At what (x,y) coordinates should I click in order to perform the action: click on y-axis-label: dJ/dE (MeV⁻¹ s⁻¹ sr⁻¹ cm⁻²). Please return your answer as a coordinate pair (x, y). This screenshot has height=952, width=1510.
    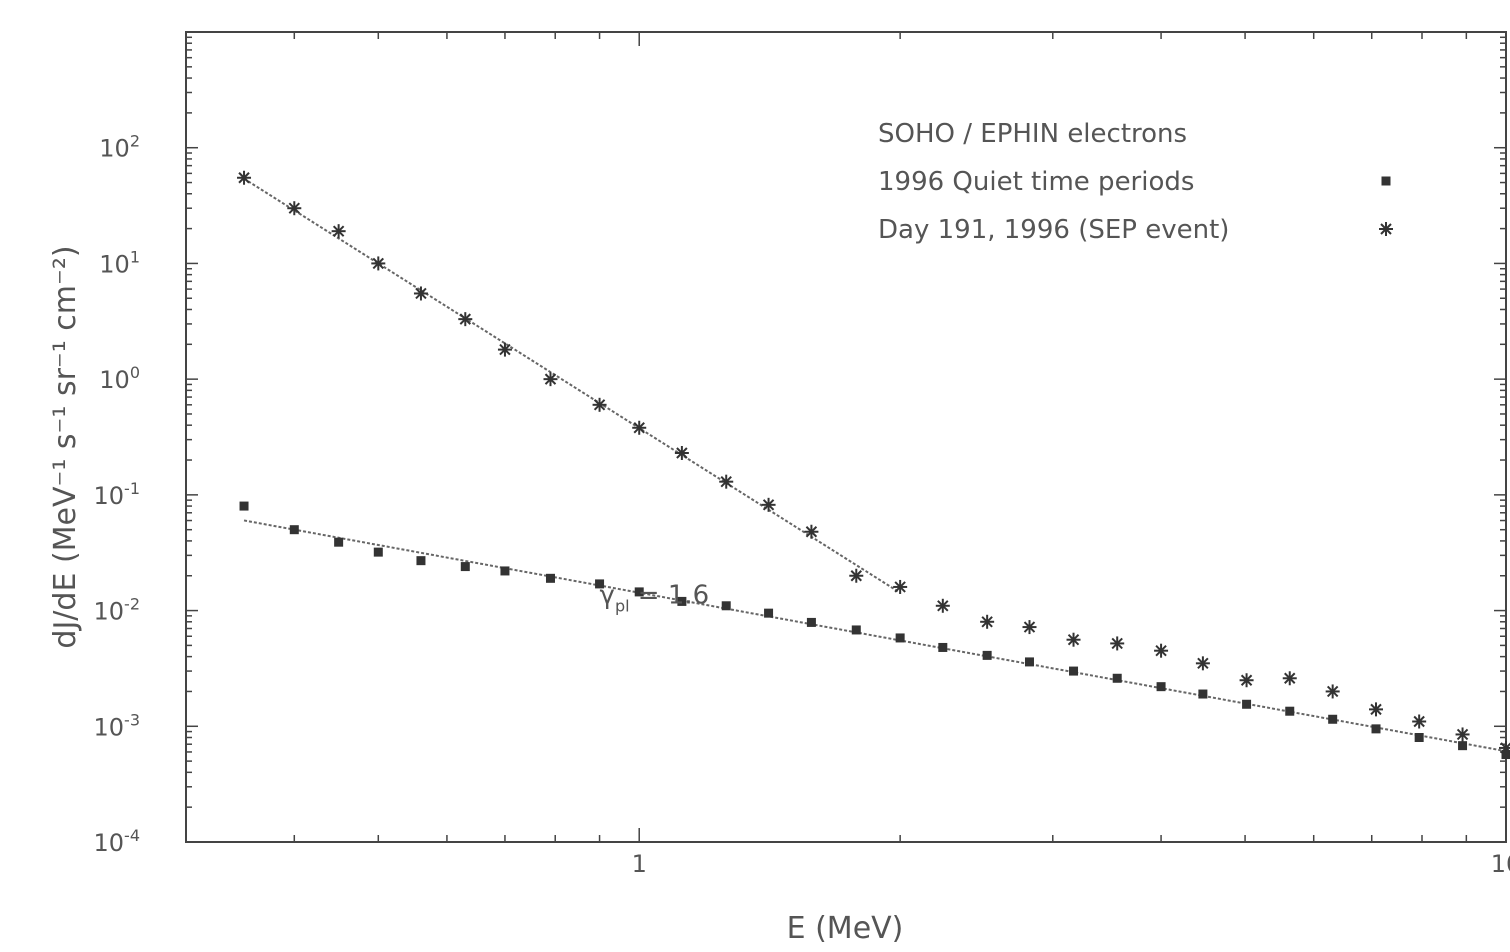
    Looking at the image, I should click on (65, 446).